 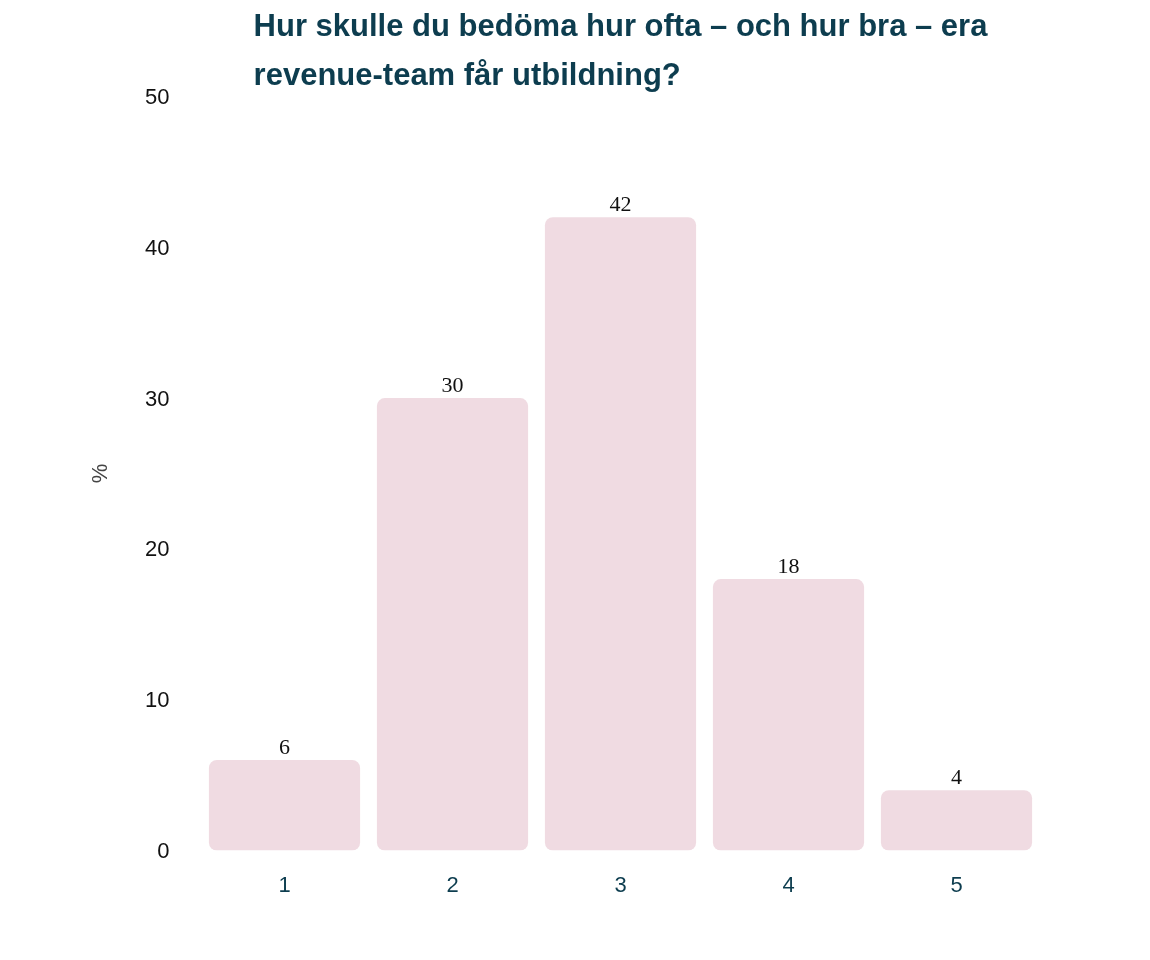 I want to click on y-tick-label: 20, so click(x=157, y=549).